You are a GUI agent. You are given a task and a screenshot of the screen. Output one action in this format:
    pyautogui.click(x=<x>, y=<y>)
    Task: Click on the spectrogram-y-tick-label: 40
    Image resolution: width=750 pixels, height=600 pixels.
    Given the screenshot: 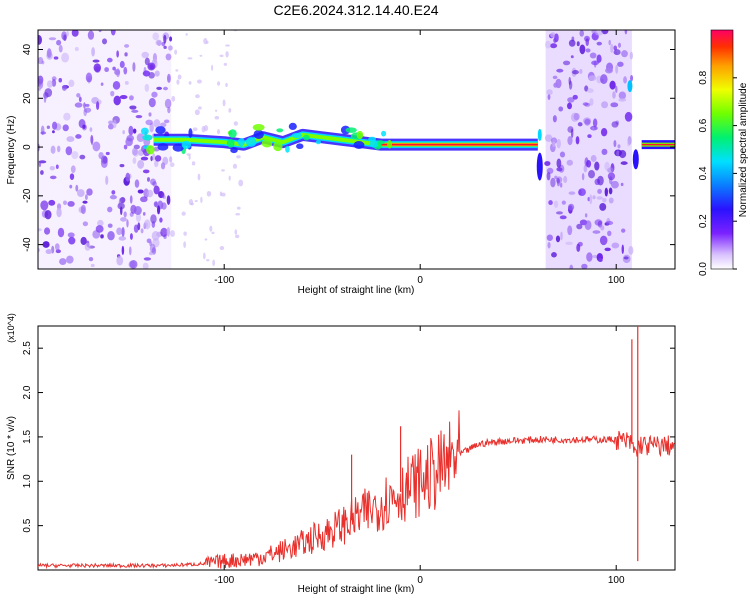 What is the action you would take?
    pyautogui.click(x=27, y=50)
    